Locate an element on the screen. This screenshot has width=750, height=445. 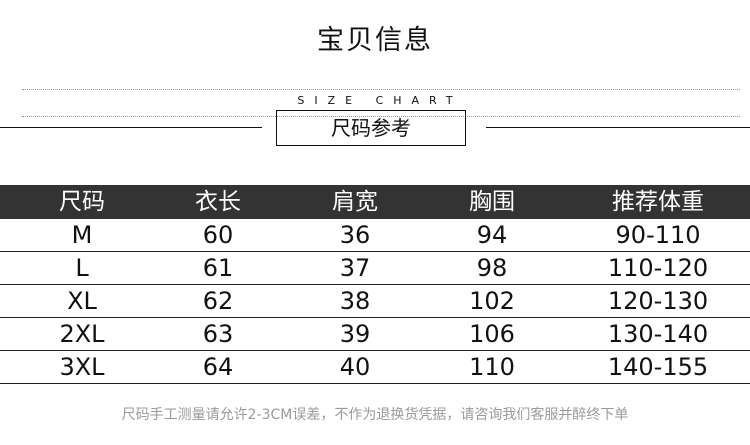
subtitle: SIZE CHART is located at coordinates (380, 100).